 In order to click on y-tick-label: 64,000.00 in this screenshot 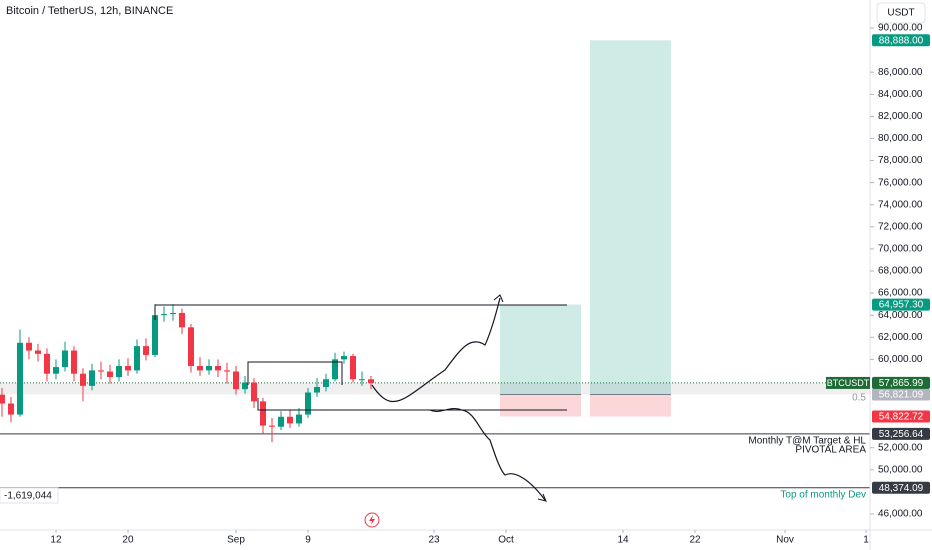, I will do `click(900, 315)`.